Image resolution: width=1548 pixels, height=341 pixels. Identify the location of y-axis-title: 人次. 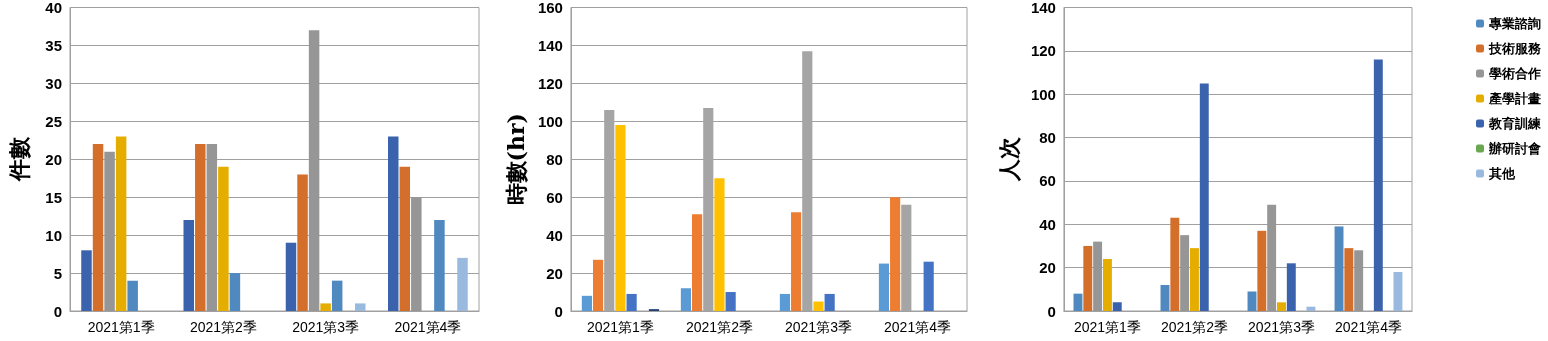
(1009, 159).